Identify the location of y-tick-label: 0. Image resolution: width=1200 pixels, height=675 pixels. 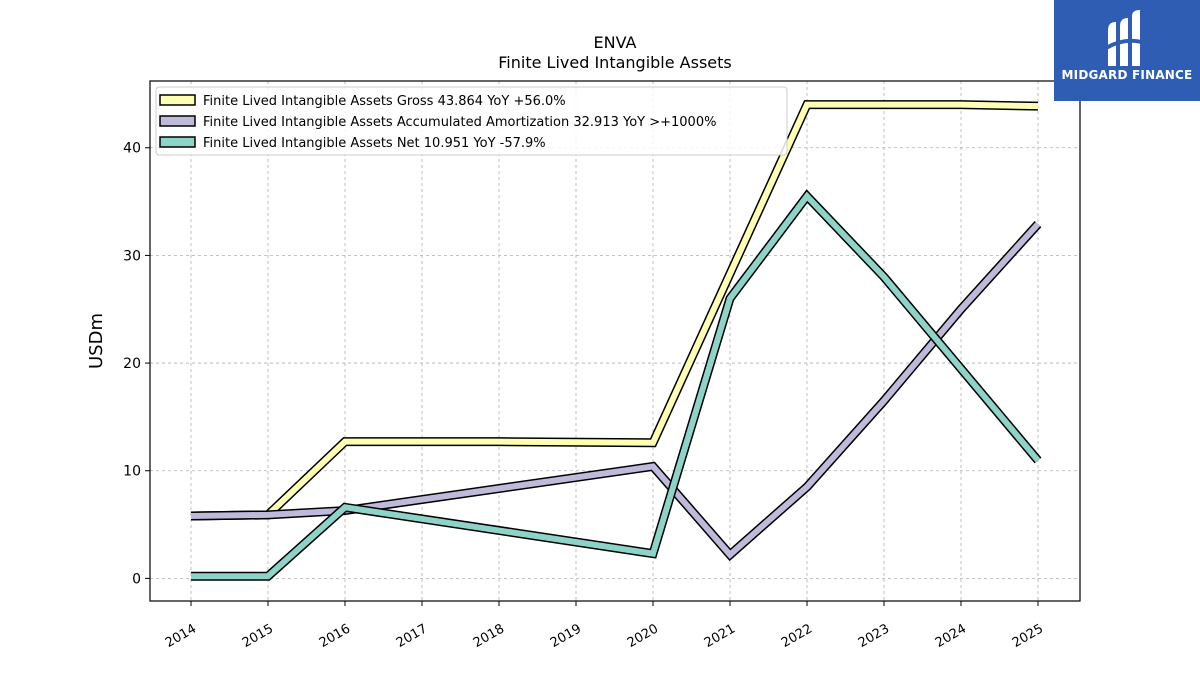
(136, 579).